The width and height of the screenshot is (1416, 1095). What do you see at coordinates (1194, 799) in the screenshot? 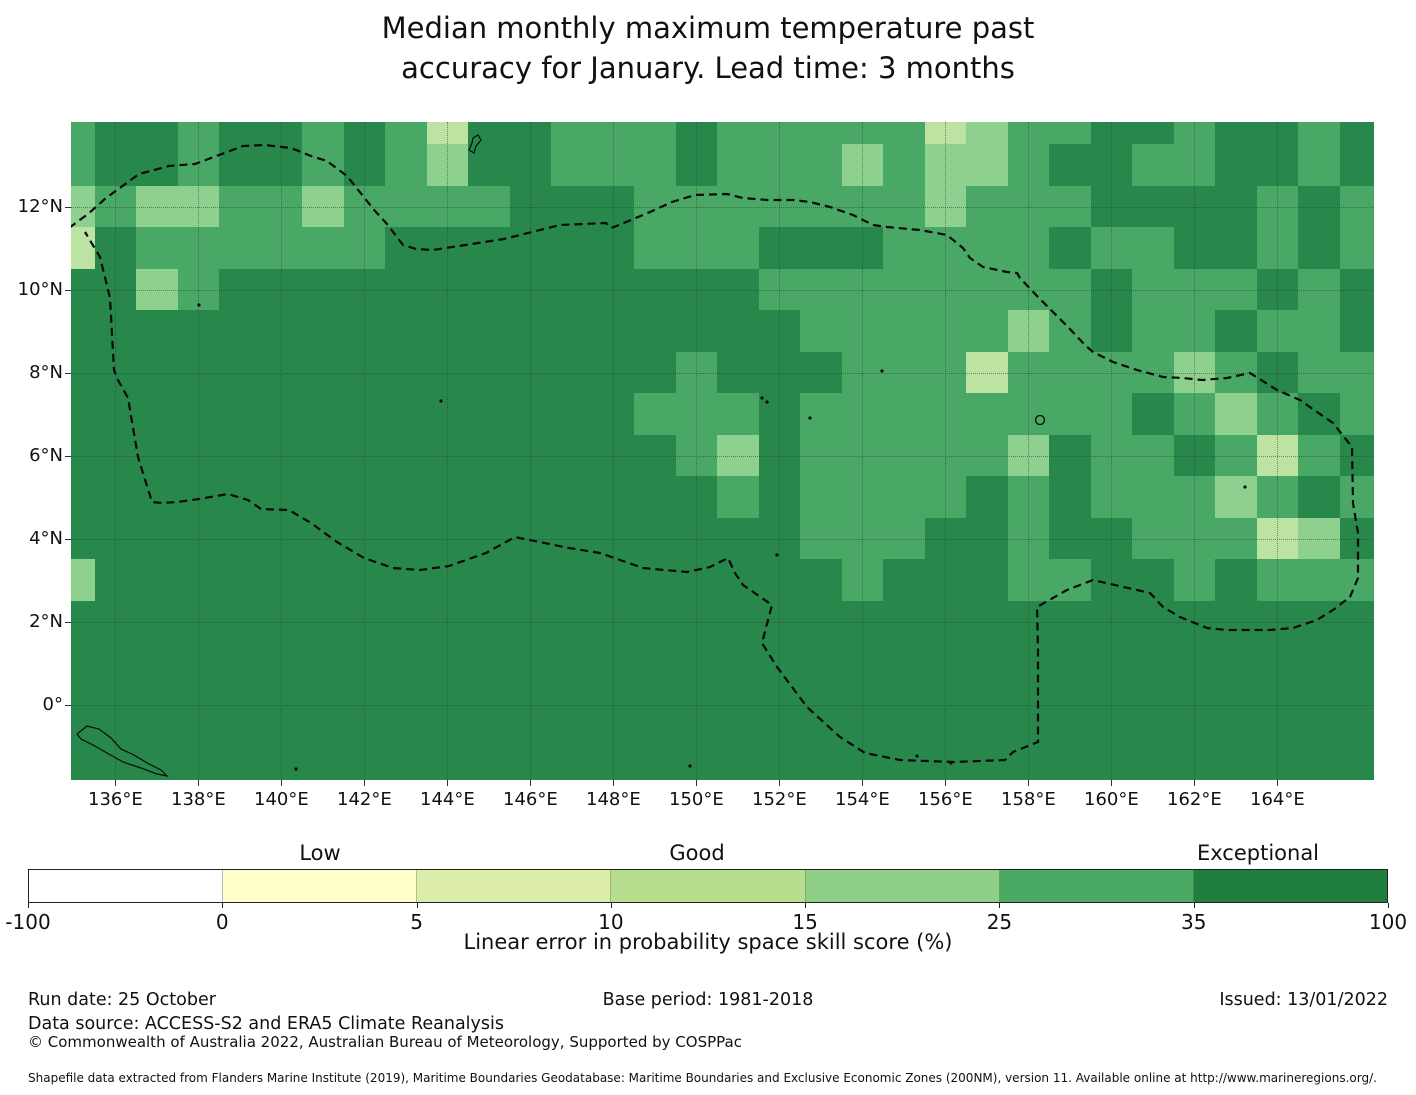
I see `x-axis-tick-label: 162°E` at bounding box center [1194, 799].